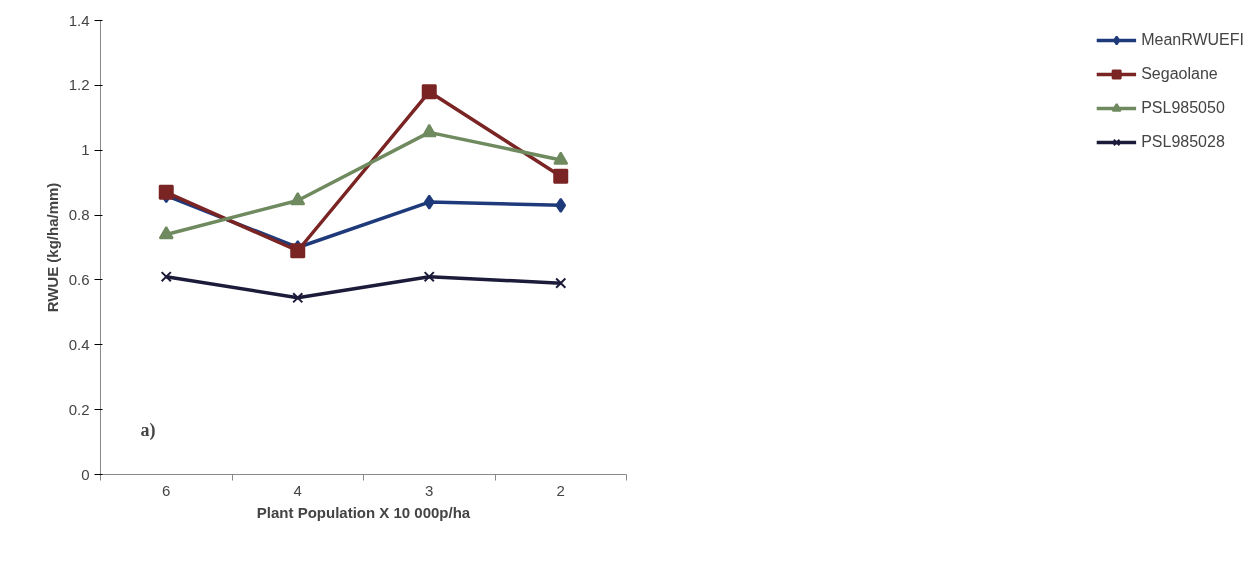  Describe the element at coordinates (79, 215) in the screenshot. I see `y-tick-label: 0.8` at that location.